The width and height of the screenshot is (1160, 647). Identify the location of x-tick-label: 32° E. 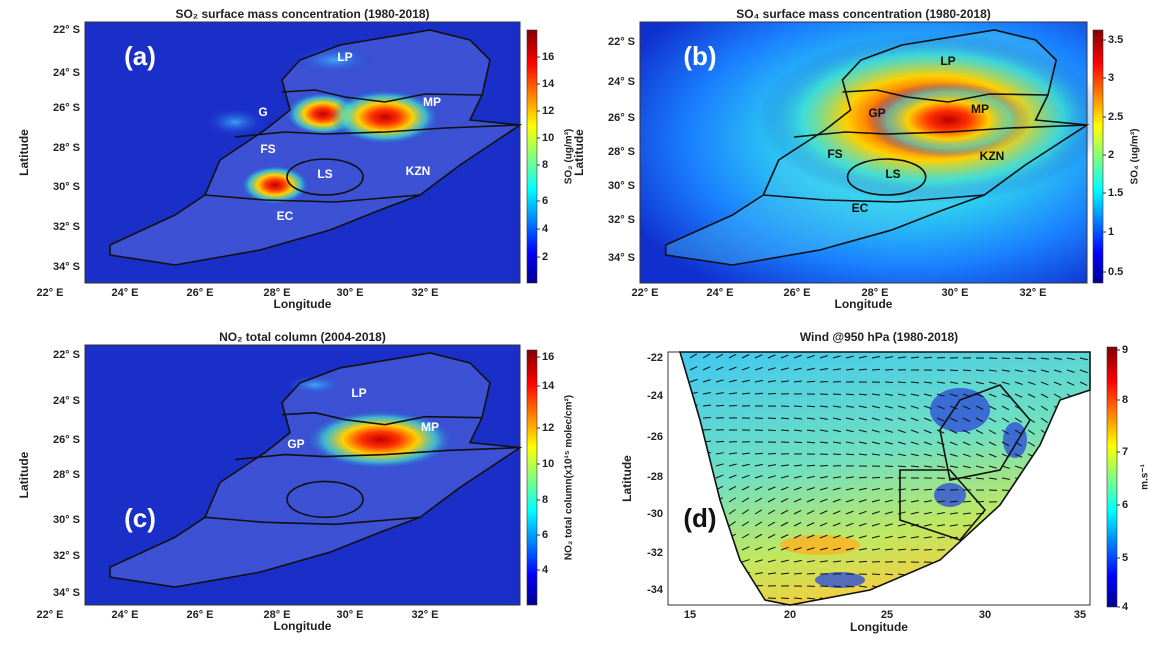
(424, 615).